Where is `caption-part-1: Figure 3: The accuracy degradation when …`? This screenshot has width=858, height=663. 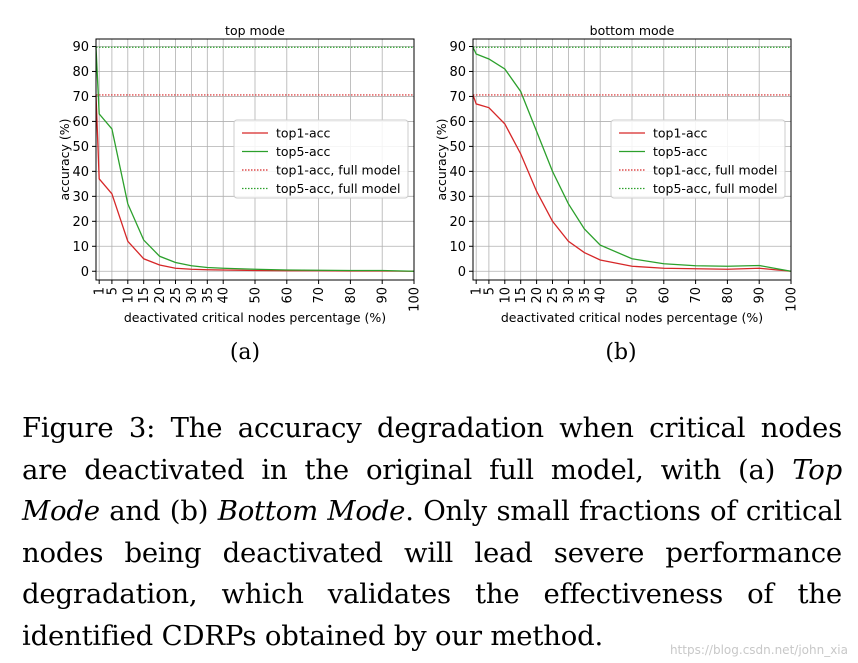
caption-part-1: Figure 3: The accuracy degradation when … is located at coordinates (432, 449).